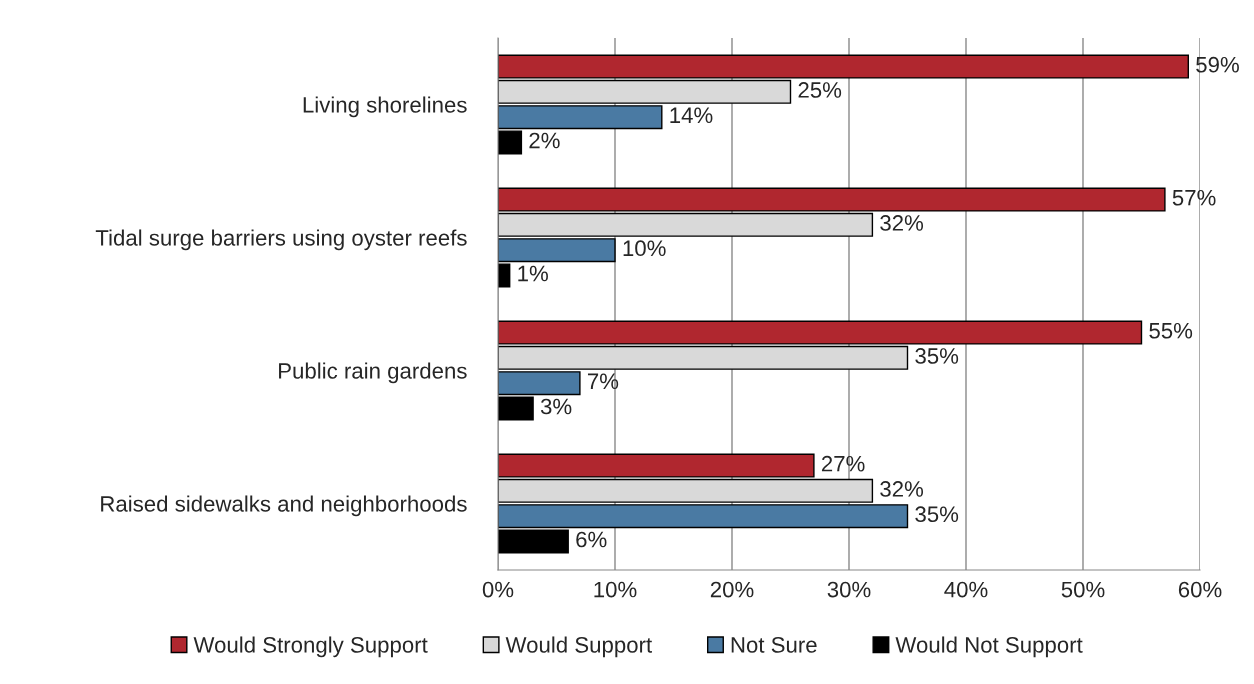  I want to click on data-label: 6%, so click(591, 539).